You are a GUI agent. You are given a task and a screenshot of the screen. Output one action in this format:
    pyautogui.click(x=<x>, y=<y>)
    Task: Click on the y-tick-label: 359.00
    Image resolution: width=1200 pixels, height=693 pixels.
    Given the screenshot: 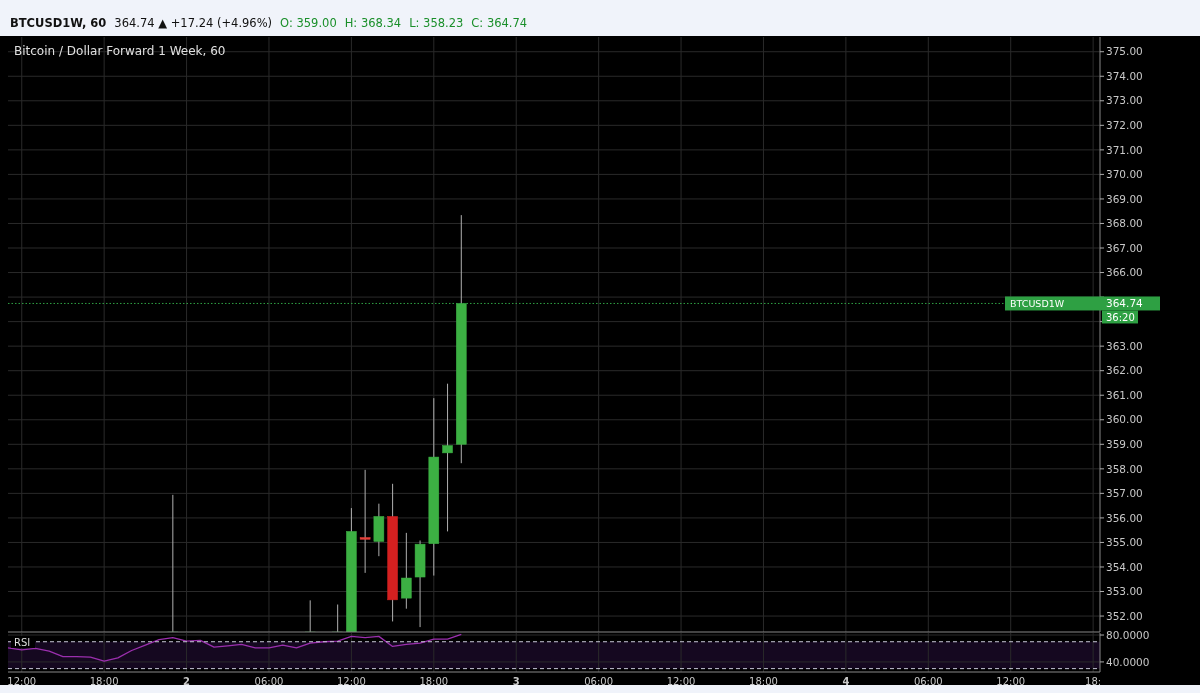 What is the action you would take?
    pyautogui.click(x=1124, y=443)
    